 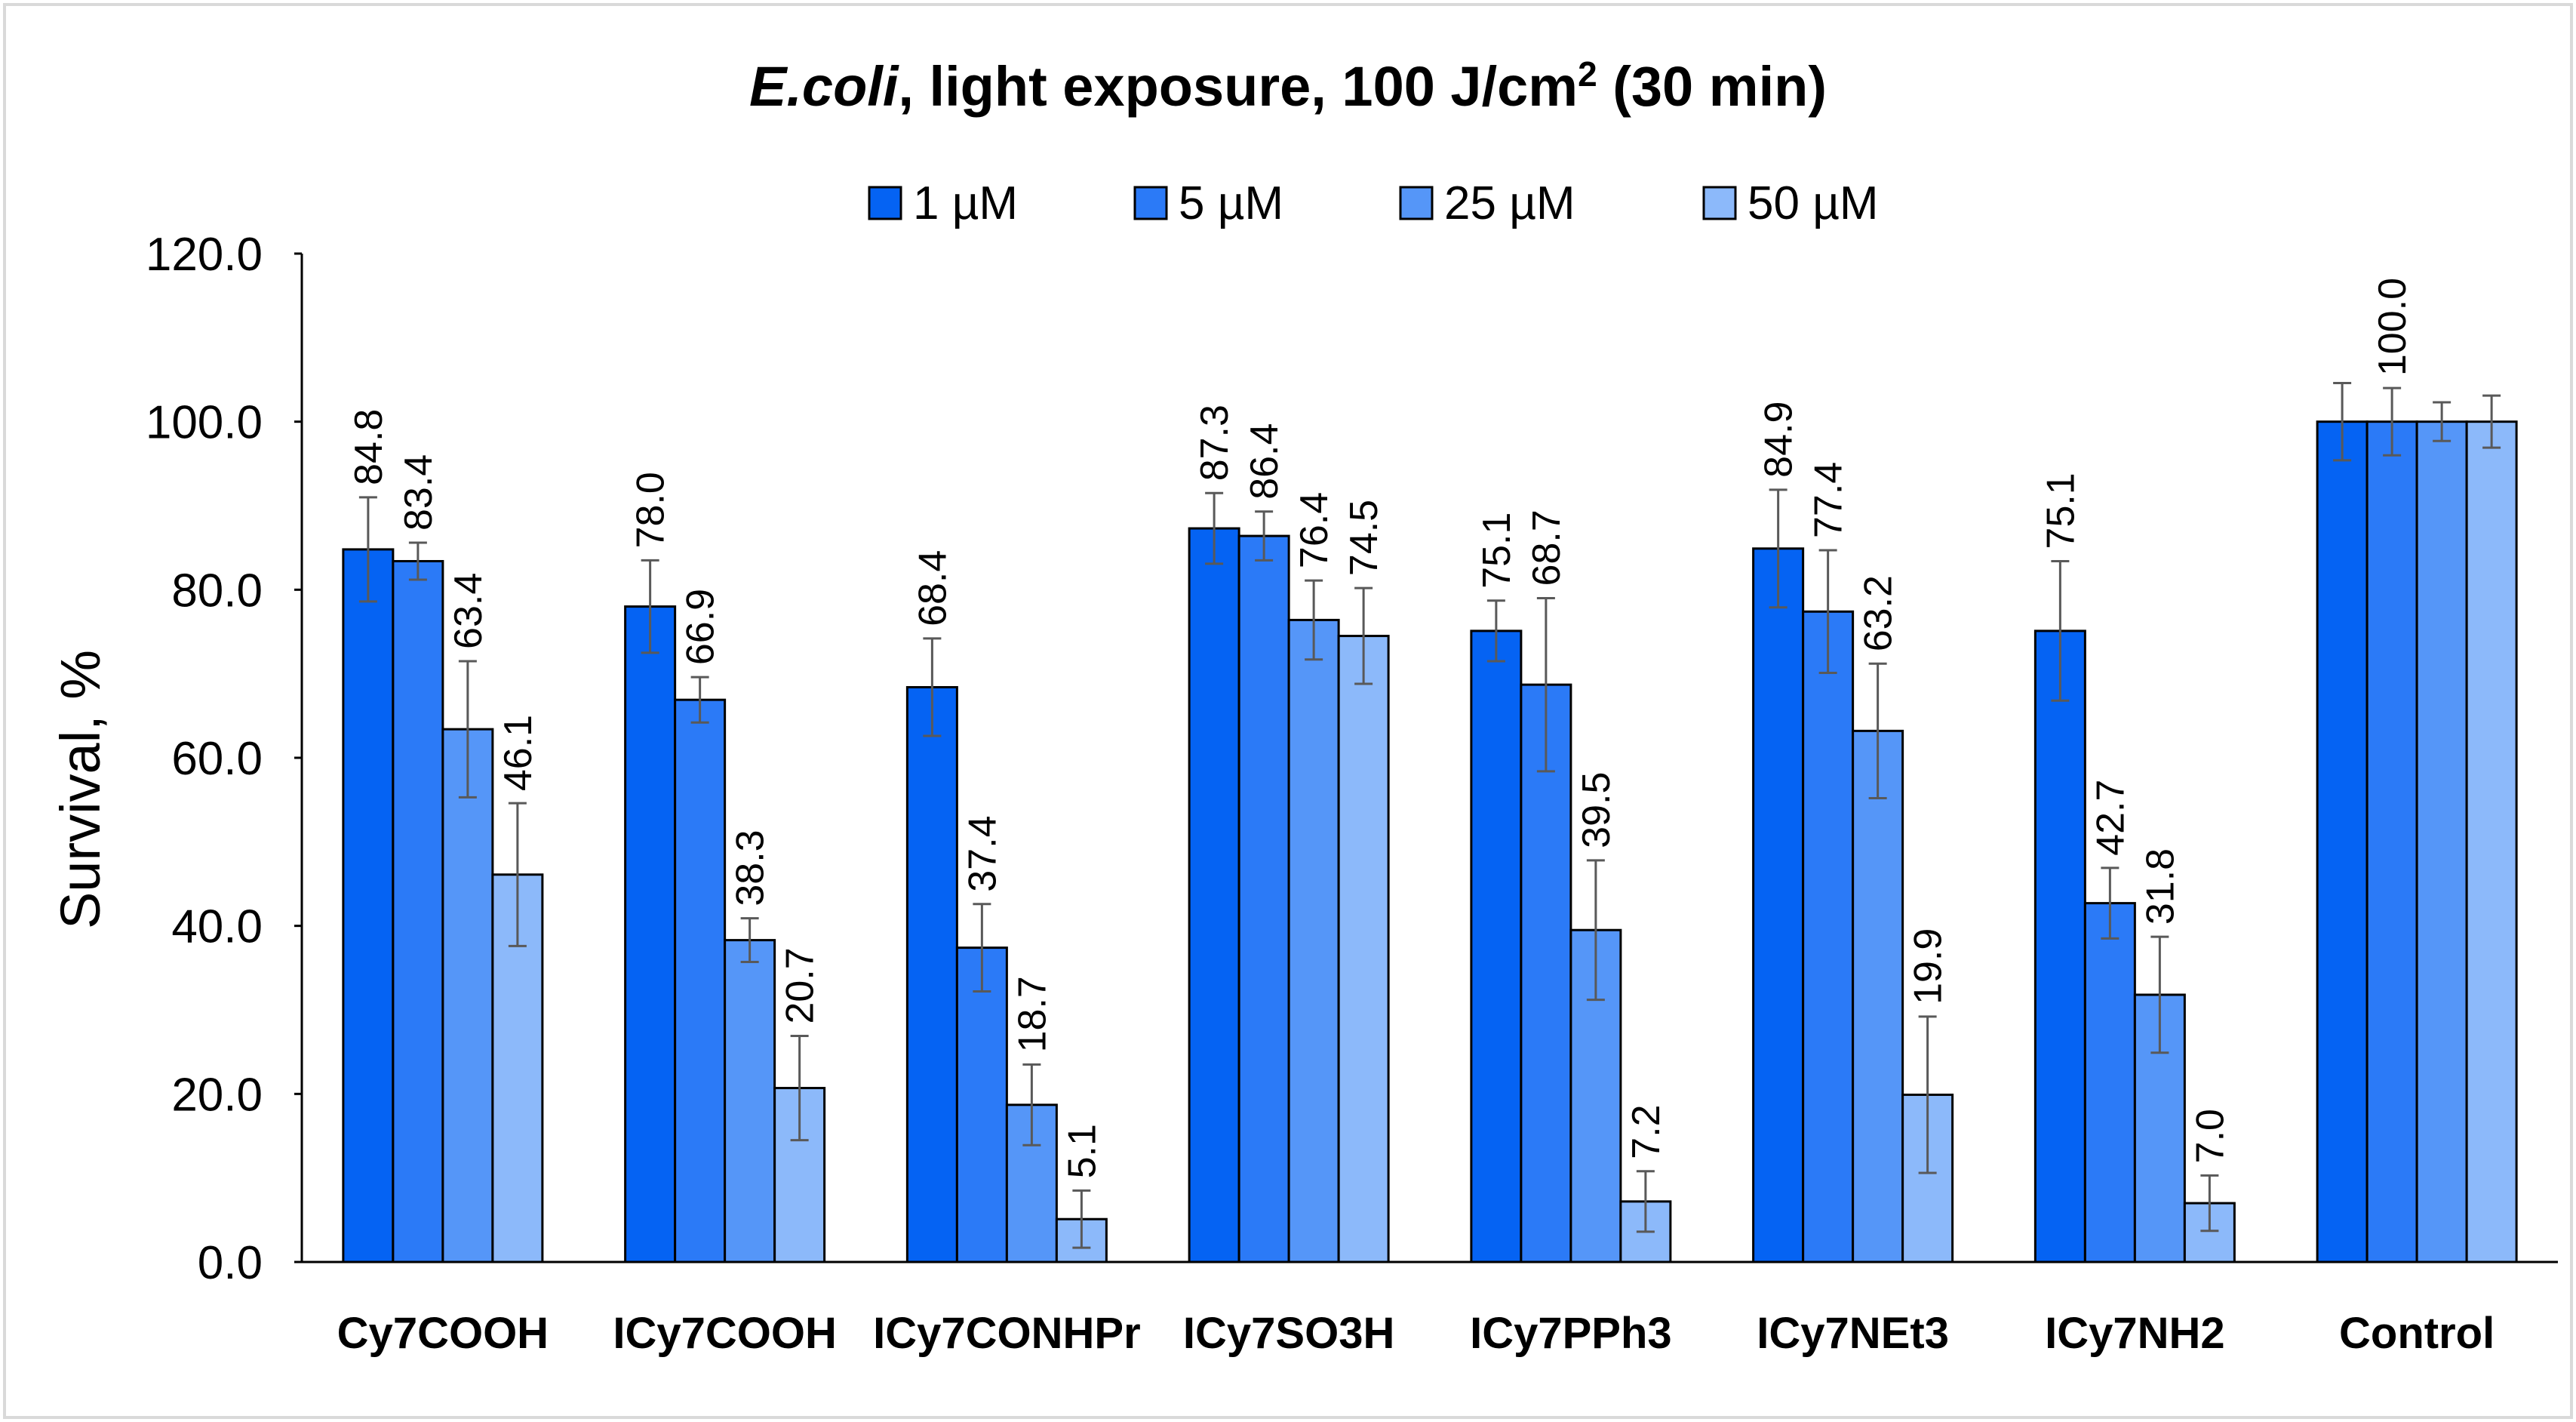 What do you see at coordinates (230, 1263) in the screenshot?
I see `y-tick-label: 0.0` at bounding box center [230, 1263].